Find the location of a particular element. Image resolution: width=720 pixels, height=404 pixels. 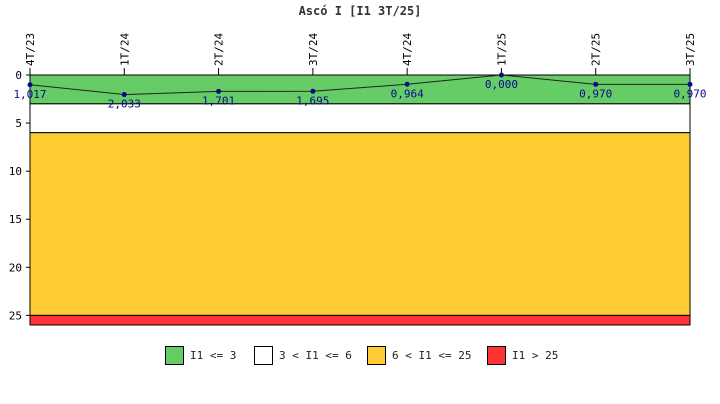

y-tick-label: 20 is located at coordinates (15, 267).